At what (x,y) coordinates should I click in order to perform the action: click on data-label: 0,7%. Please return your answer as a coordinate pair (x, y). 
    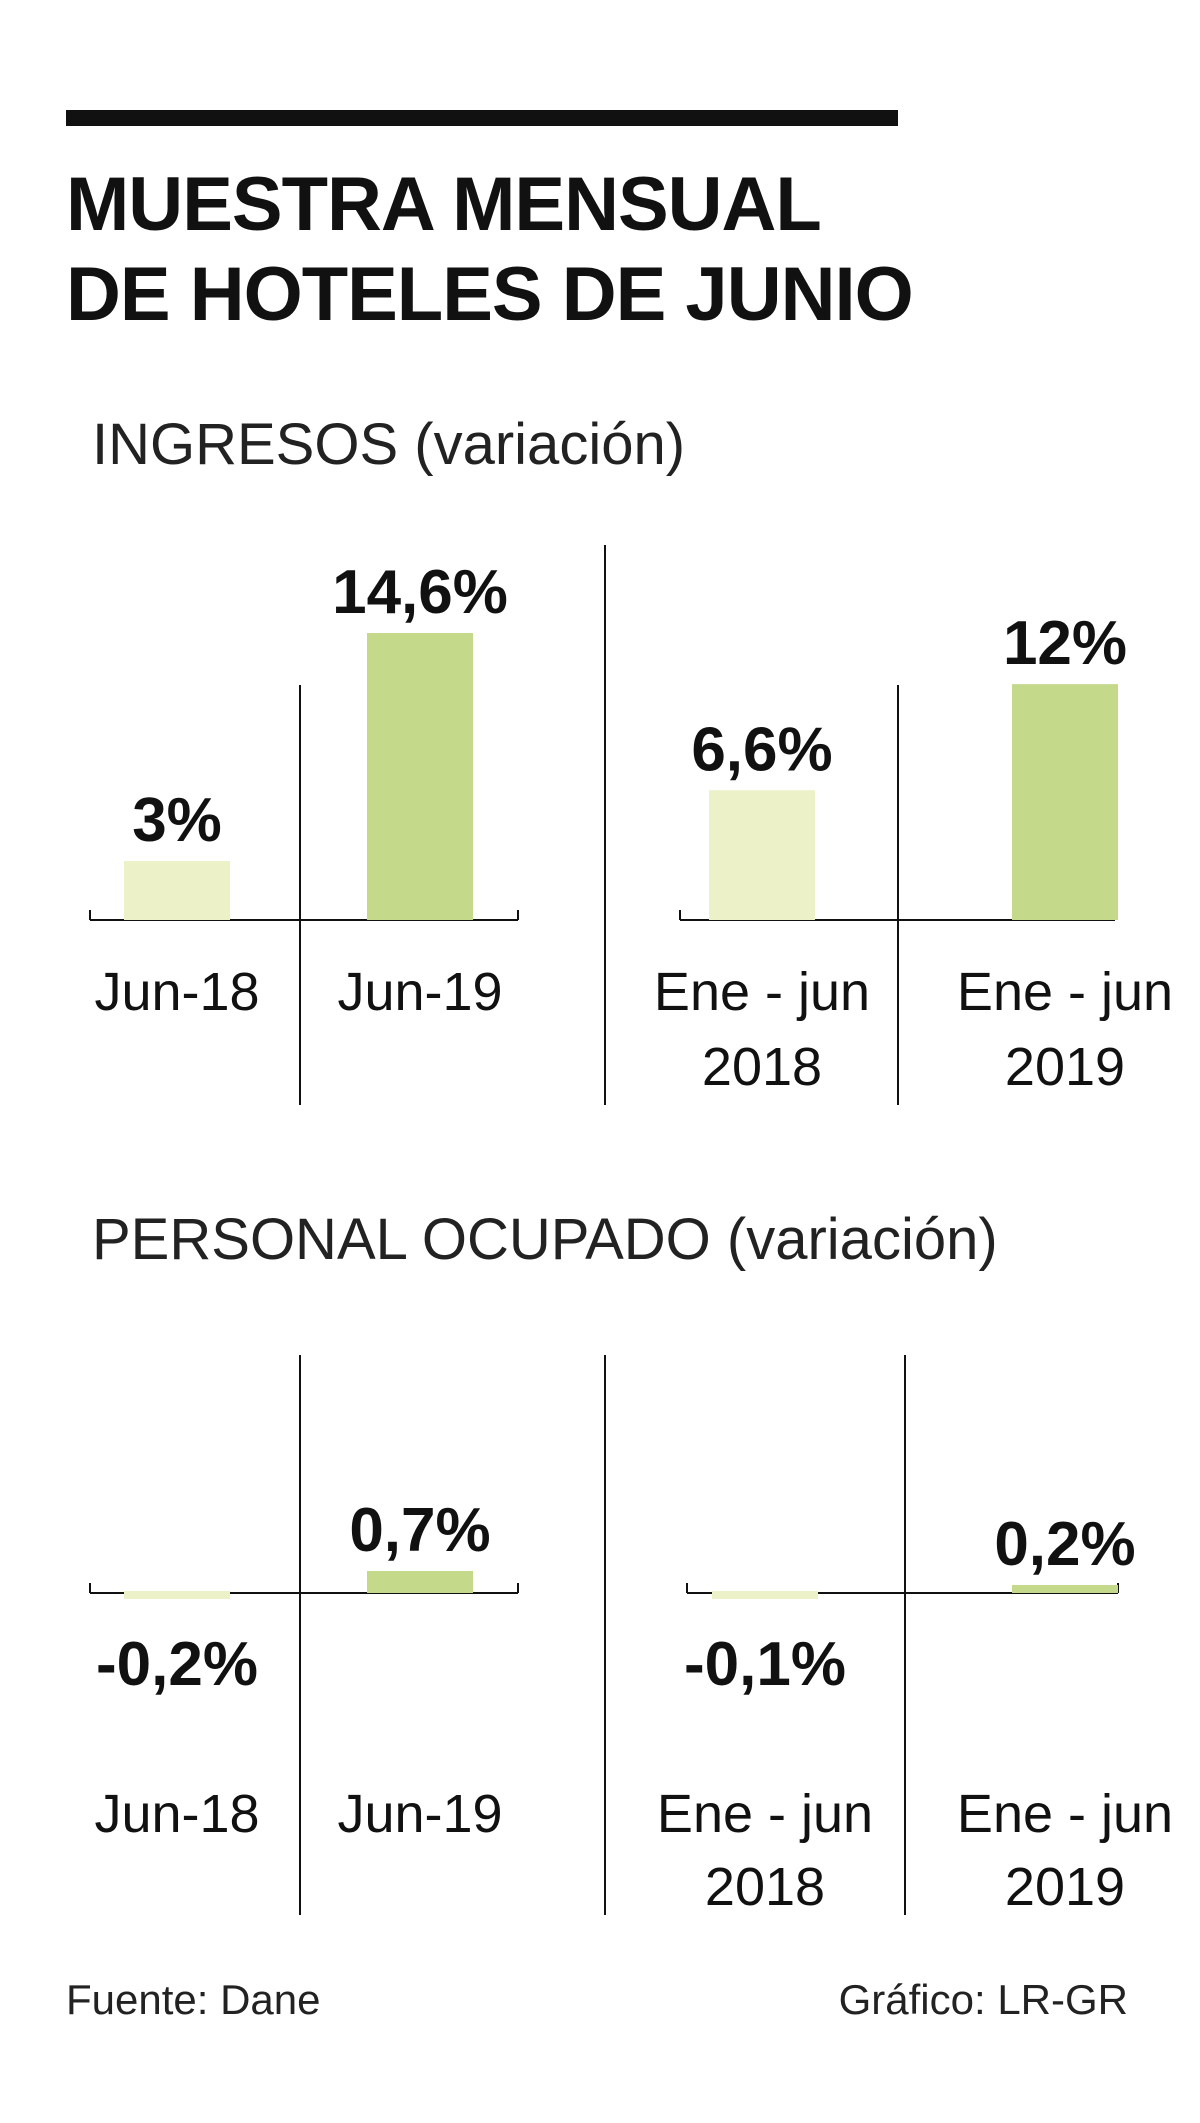
    Looking at the image, I should click on (419, 1530).